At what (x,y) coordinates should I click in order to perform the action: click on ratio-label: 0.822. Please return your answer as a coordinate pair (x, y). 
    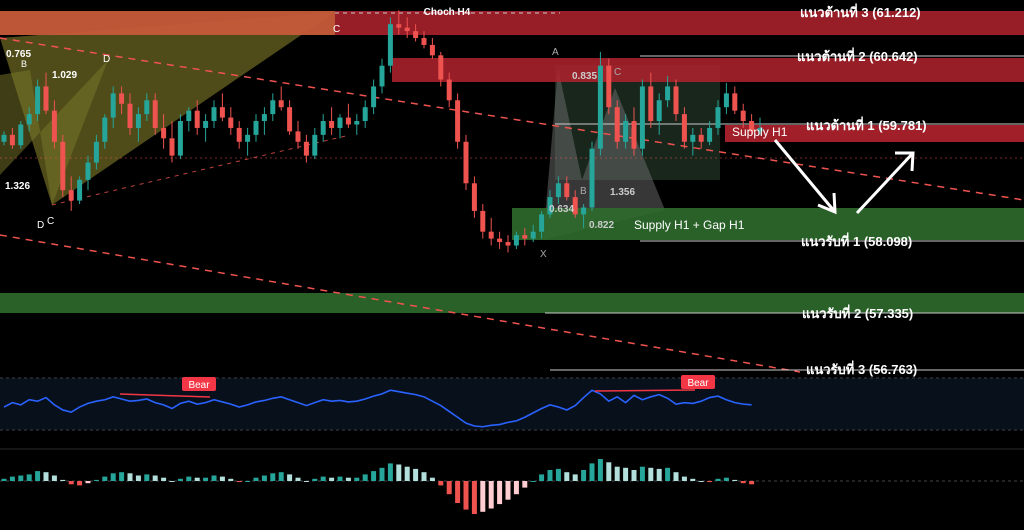
    Looking at the image, I should click on (601, 225).